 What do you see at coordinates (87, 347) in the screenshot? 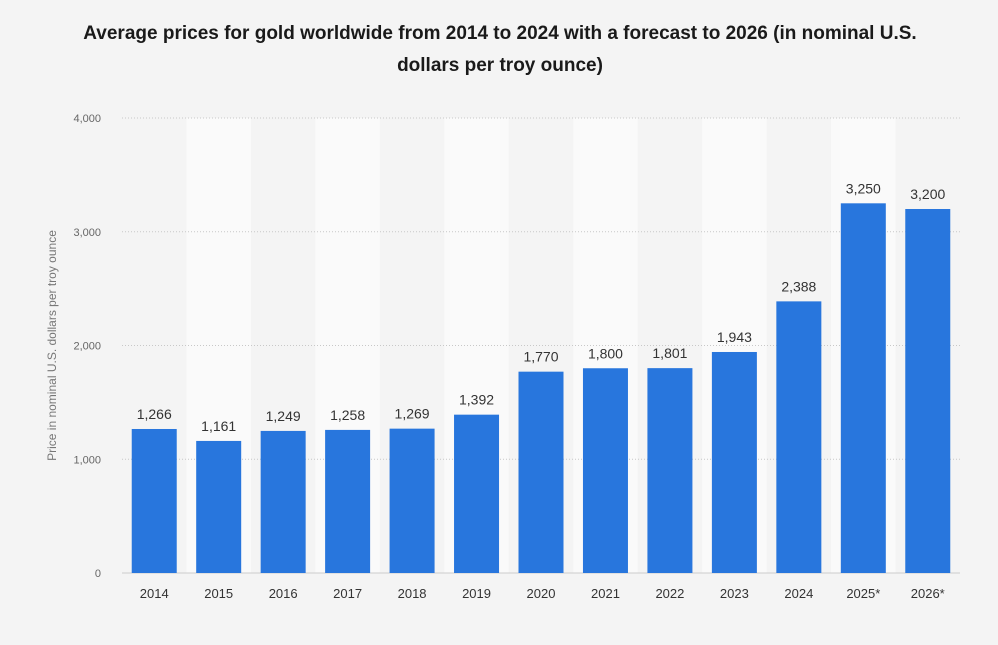
I see `y-tick-label: 2,000` at bounding box center [87, 347].